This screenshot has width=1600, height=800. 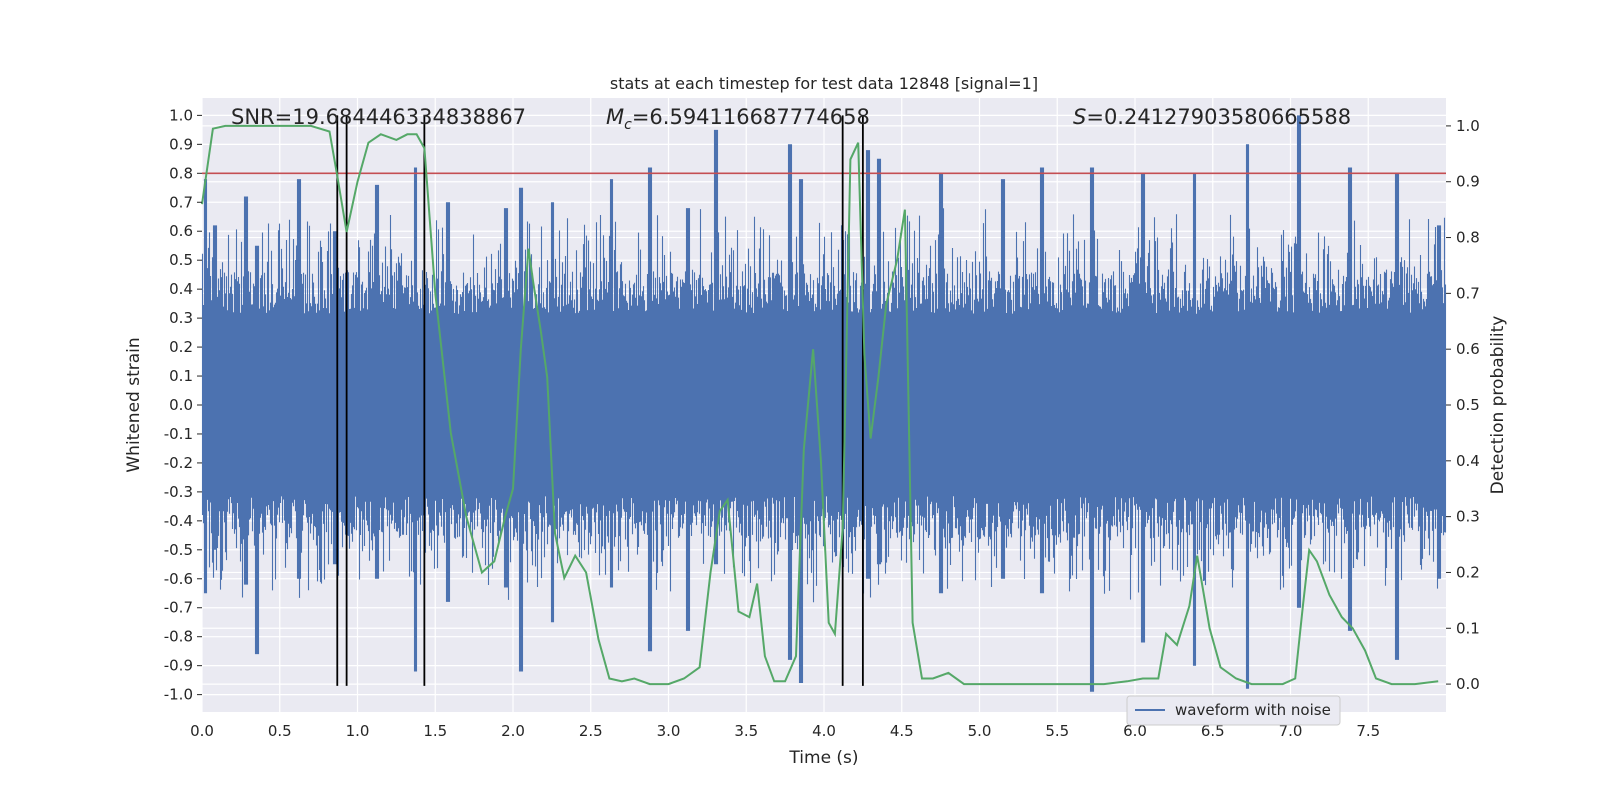 What do you see at coordinates (1291, 731) in the screenshot?
I see `x-tick-label: 7.0` at bounding box center [1291, 731].